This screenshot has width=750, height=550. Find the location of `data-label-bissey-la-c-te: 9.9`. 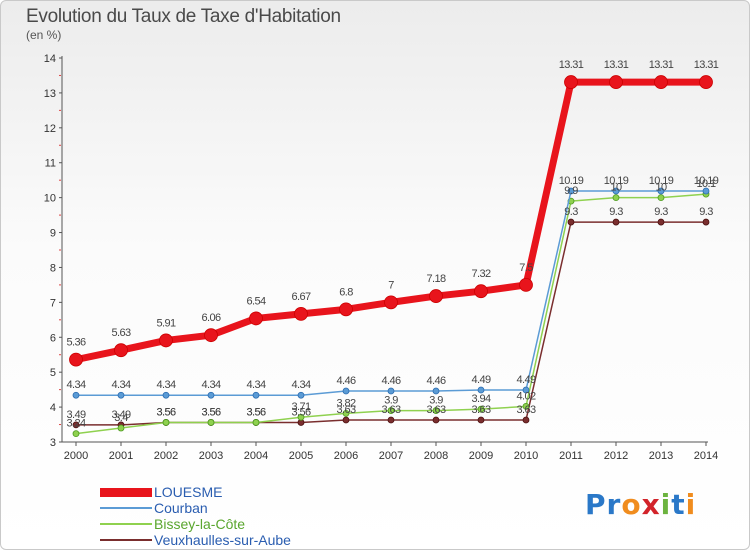

data-label-bissey-la-c-te: 9.9 is located at coordinates (571, 191).